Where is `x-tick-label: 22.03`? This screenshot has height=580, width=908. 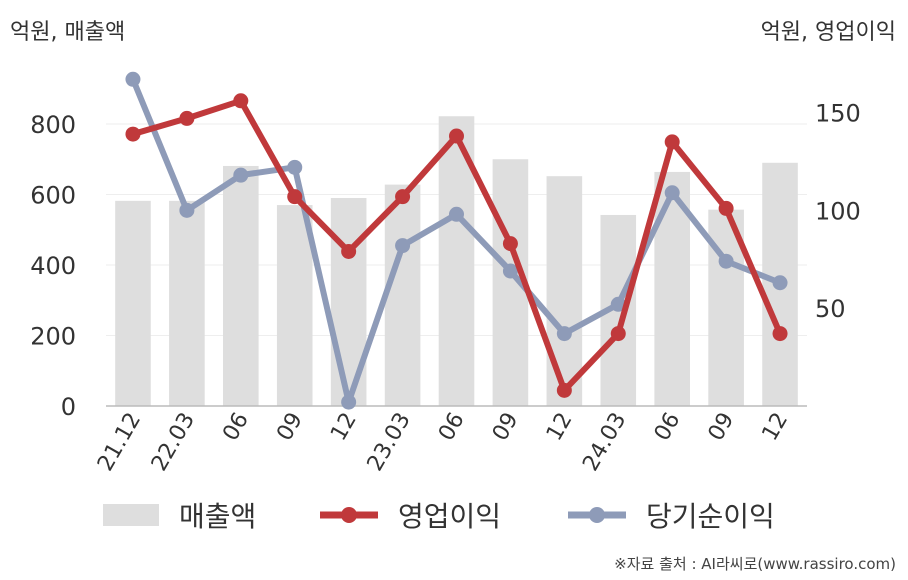
x-tick-label: 22.03 is located at coordinates (173, 442).